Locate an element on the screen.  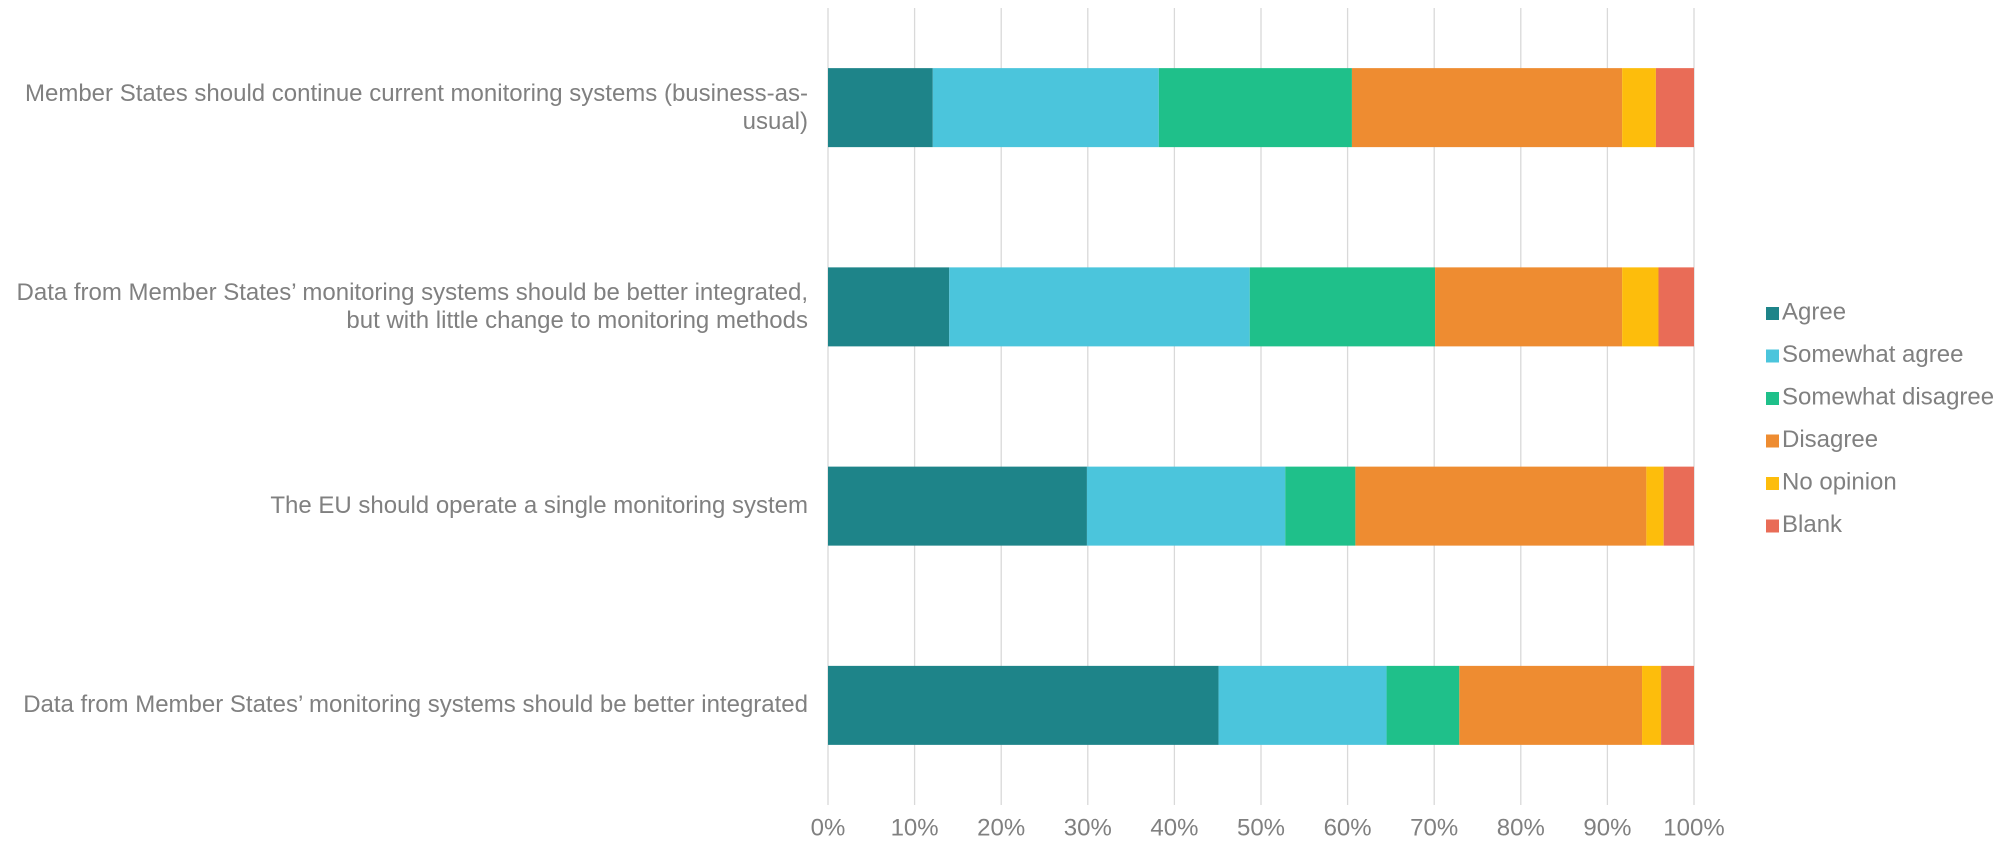
x-tick-label: 90% is located at coordinates (1607, 827).